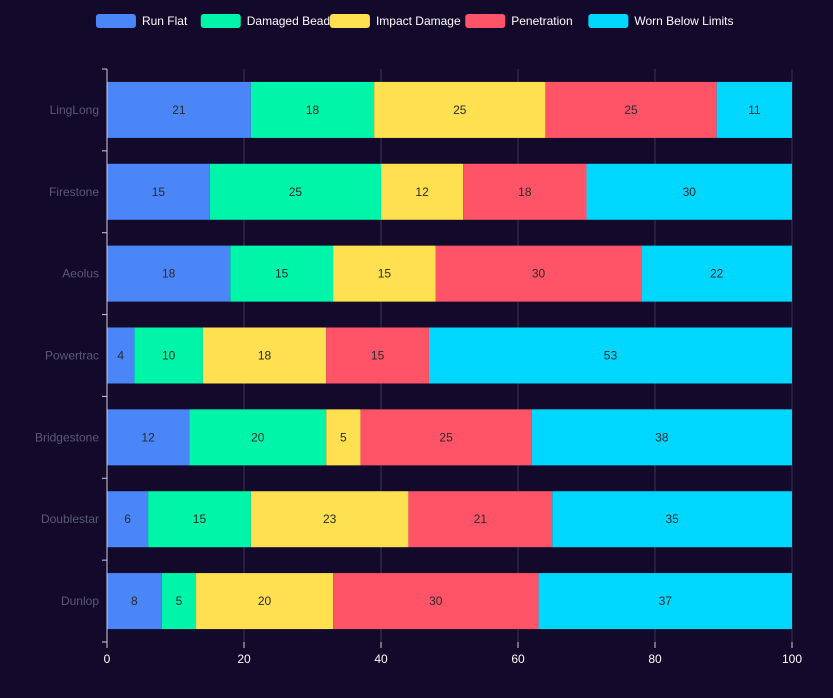 The height and width of the screenshot is (698, 833). I want to click on bar-row-linglong: 21 18 25 25 11, so click(449, 109).